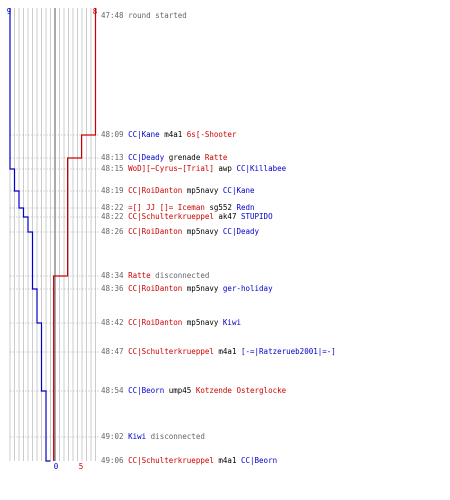 This screenshot has height=500, width=450. What do you see at coordinates (81, 466) in the screenshot?
I see `red-end-score: 5` at bounding box center [81, 466].